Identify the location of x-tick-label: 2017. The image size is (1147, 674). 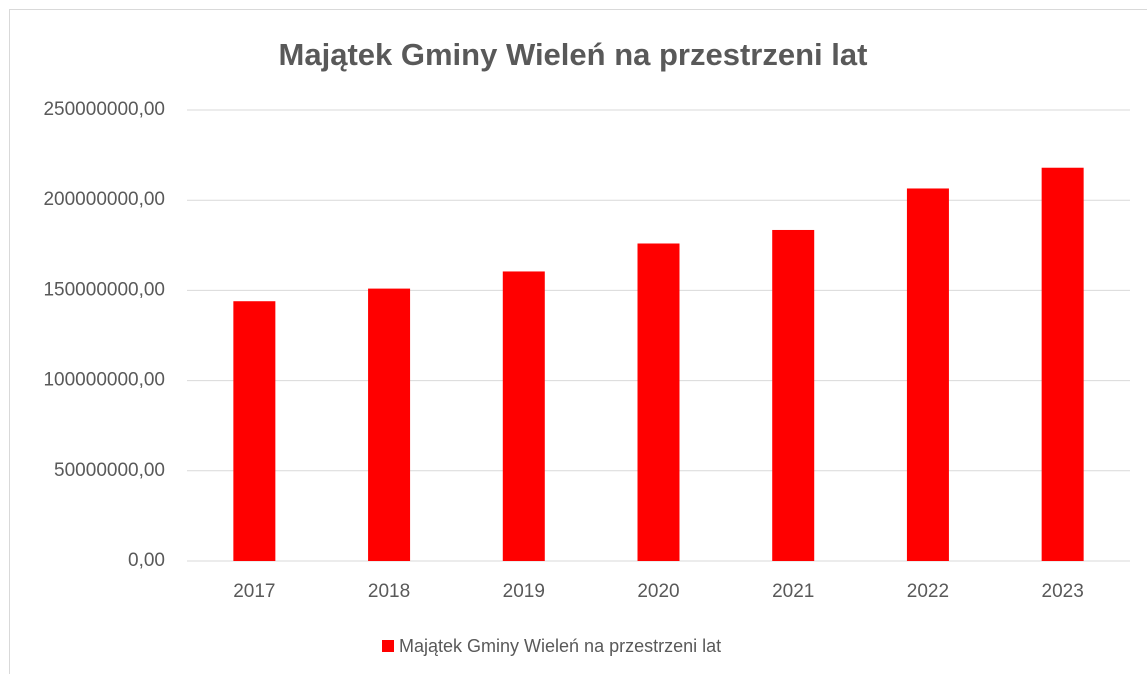
(254, 591).